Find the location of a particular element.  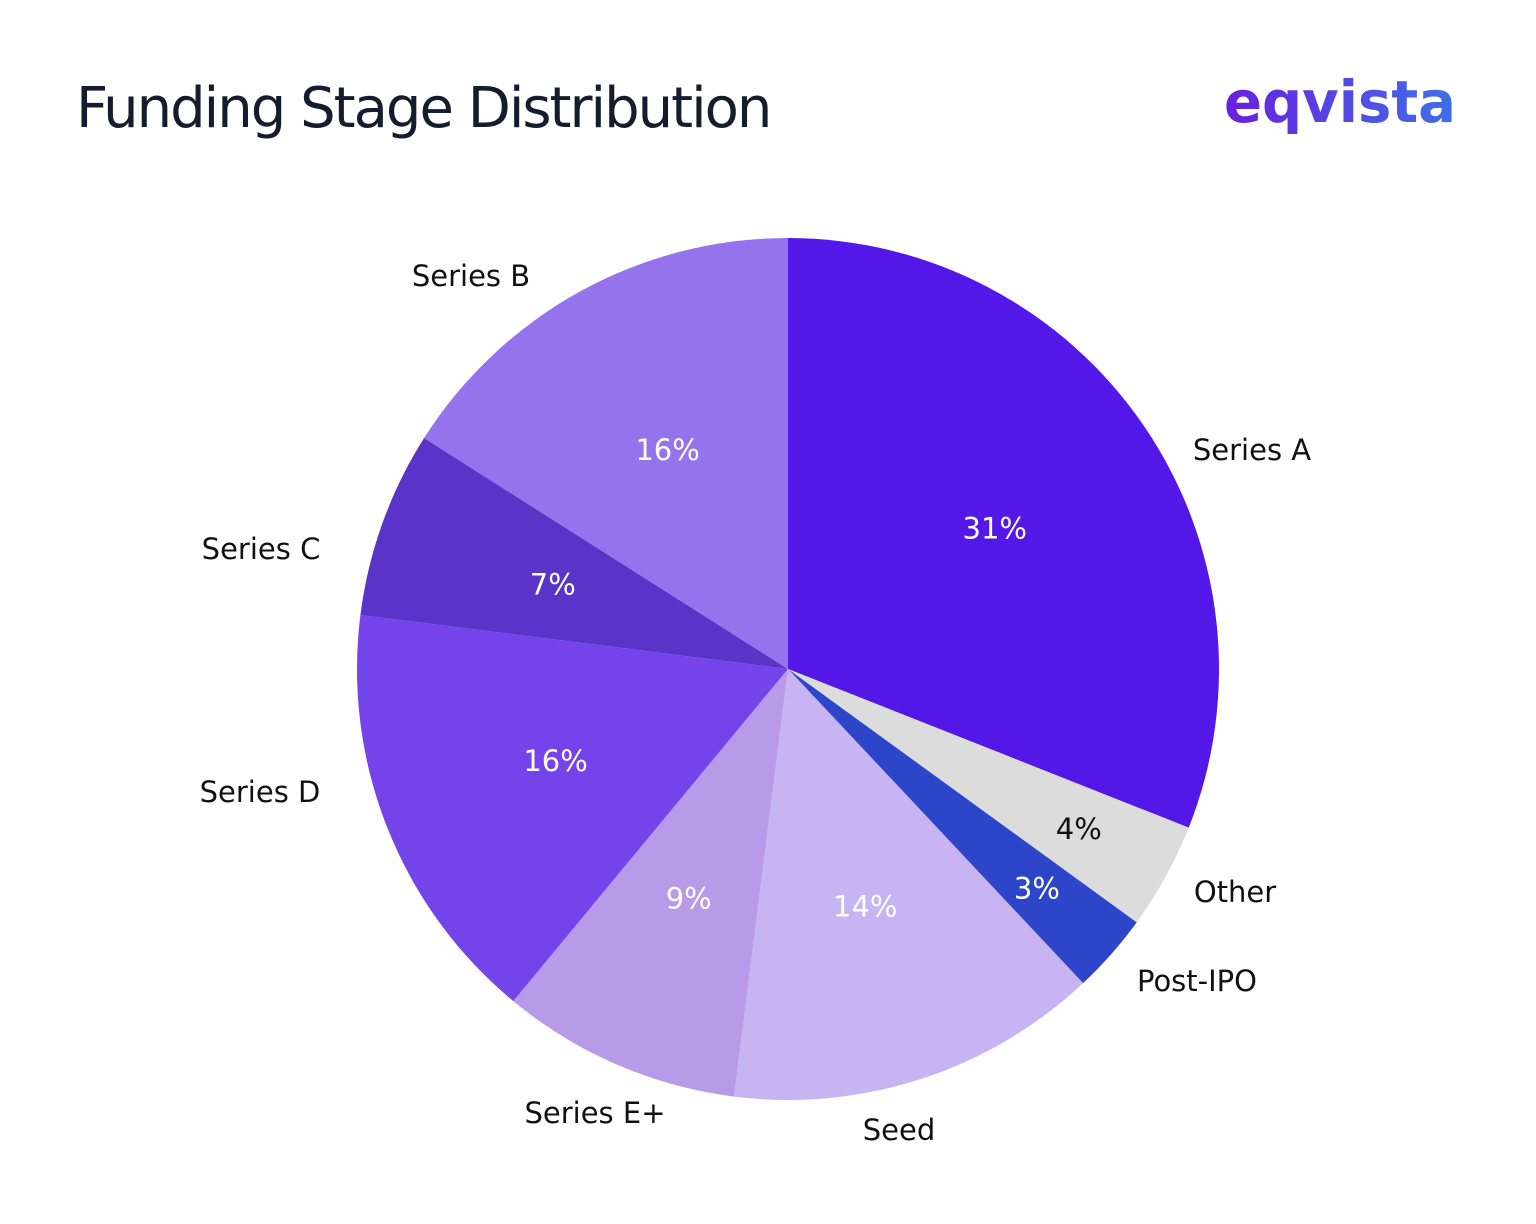

pie-category-label: Series D is located at coordinates (260, 792).